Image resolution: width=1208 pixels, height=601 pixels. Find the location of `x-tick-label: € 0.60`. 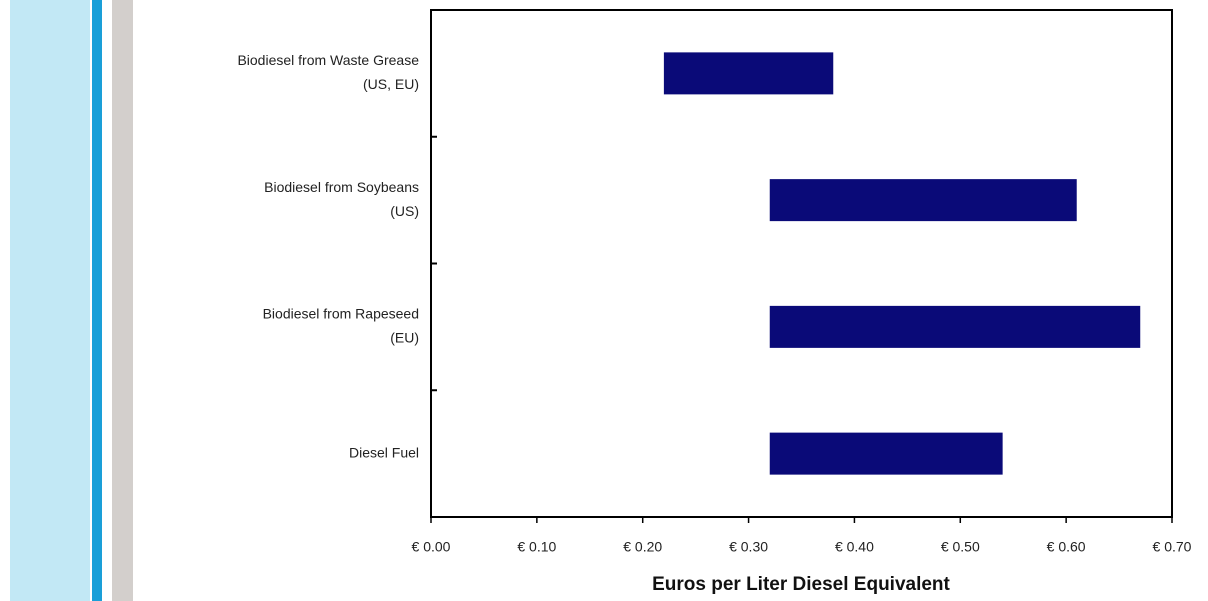

x-tick-label: € 0.60 is located at coordinates (1066, 547).